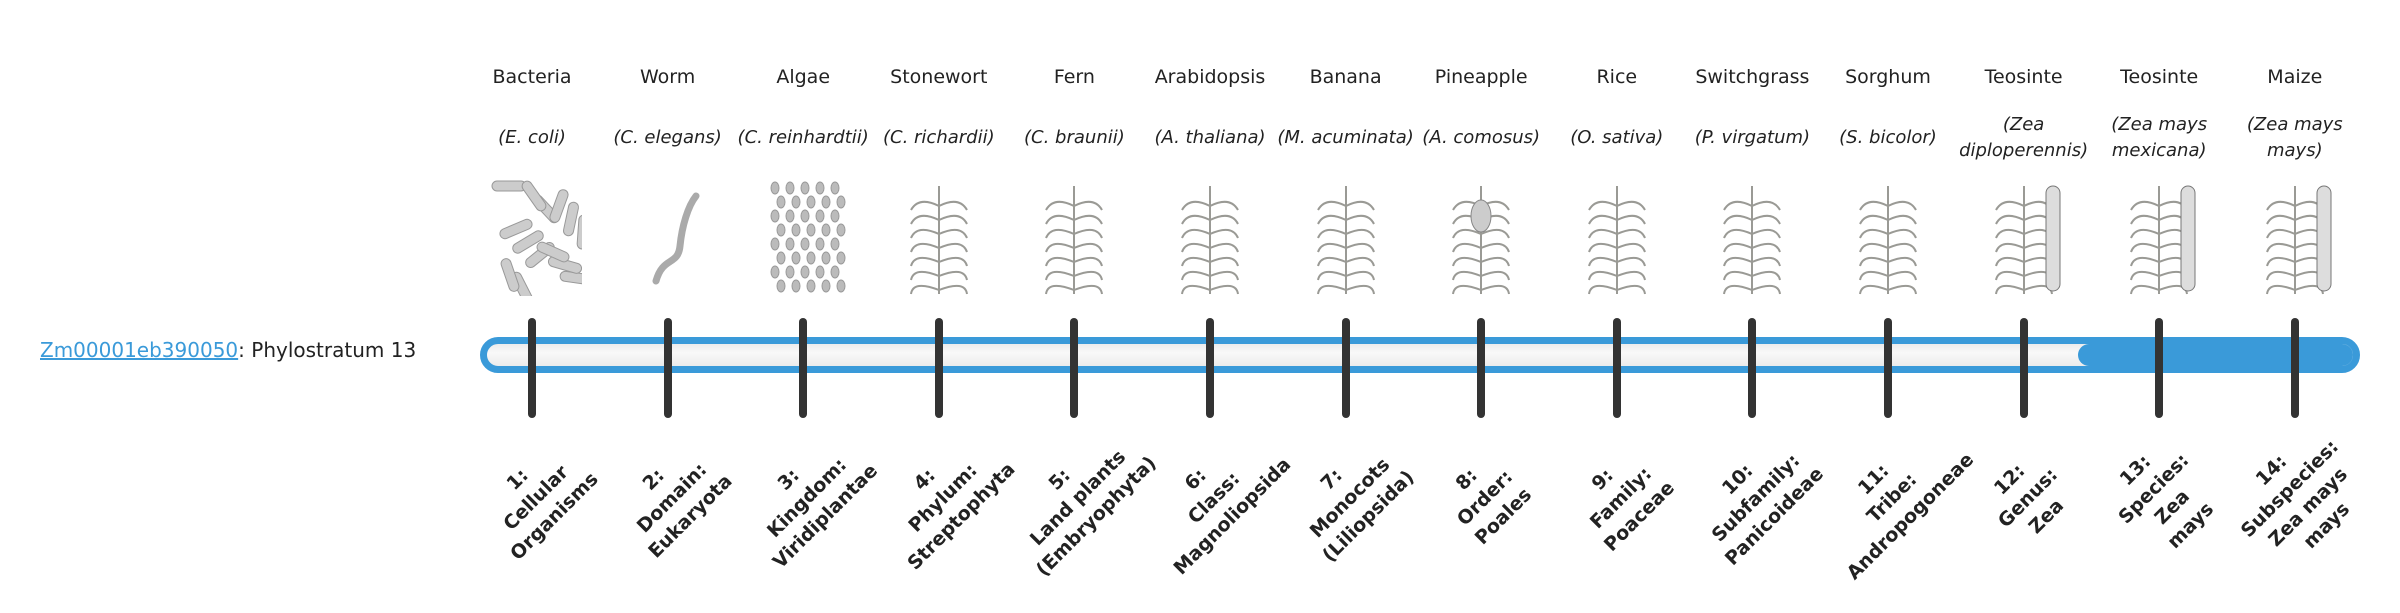 This screenshot has height=613, width=2400. I want to click on organism-common-name: Maize, so click(2295, 77).